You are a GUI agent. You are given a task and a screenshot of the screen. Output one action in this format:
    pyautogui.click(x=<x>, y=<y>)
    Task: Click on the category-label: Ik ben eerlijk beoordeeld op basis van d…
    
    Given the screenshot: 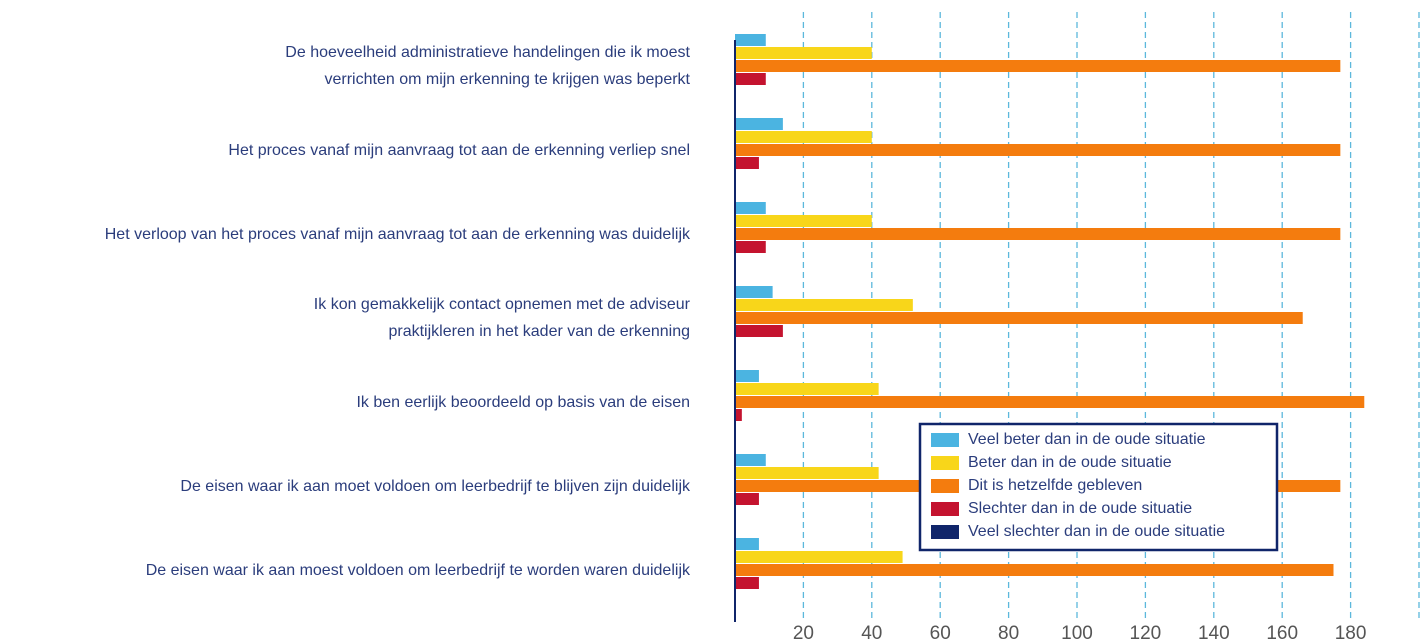 What is the action you would take?
    pyautogui.click(x=523, y=402)
    